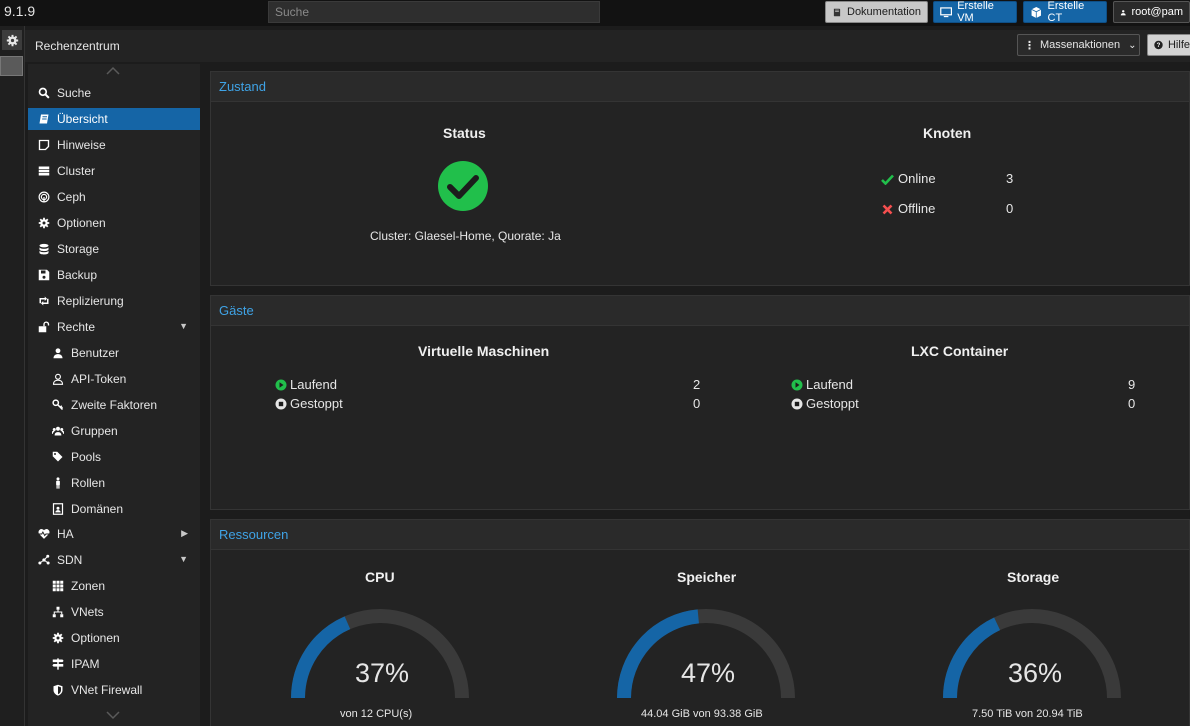 The width and height of the screenshot is (1190, 726). What do you see at coordinates (87, 612) in the screenshot?
I see `sidebar-item-label: VNets` at bounding box center [87, 612].